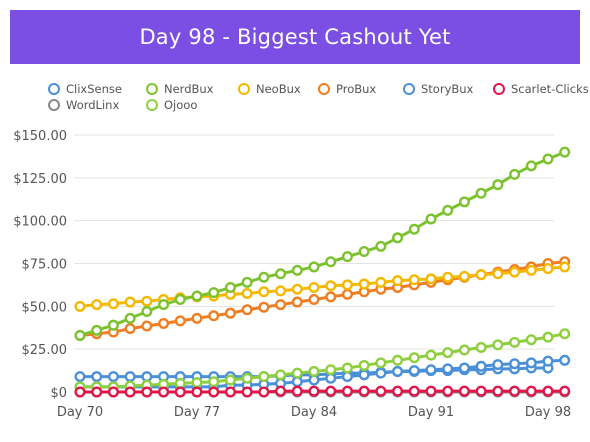  What do you see at coordinates (295, 37) in the screenshot?
I see `title-banner: Day 98 - Biggest Cashout Yet` at bounding box center [295, 37].